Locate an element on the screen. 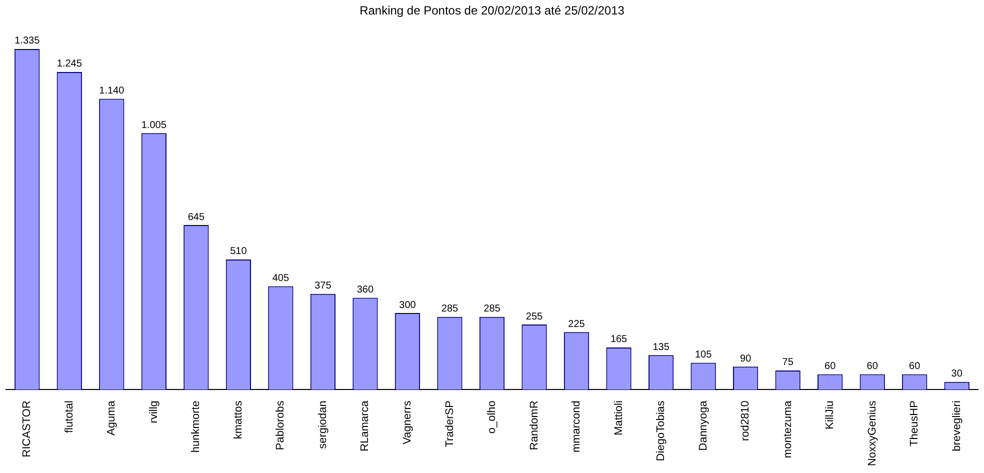 The image size is (984, 473). data-label: 165 is located at coordinates (619, 340).